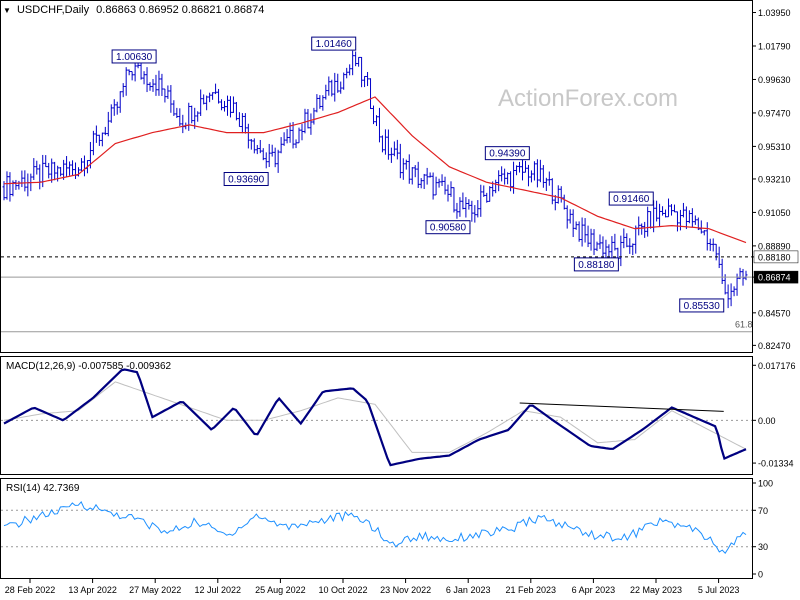  I want to click on price-level-label: 0.85530, so click(702, 306).